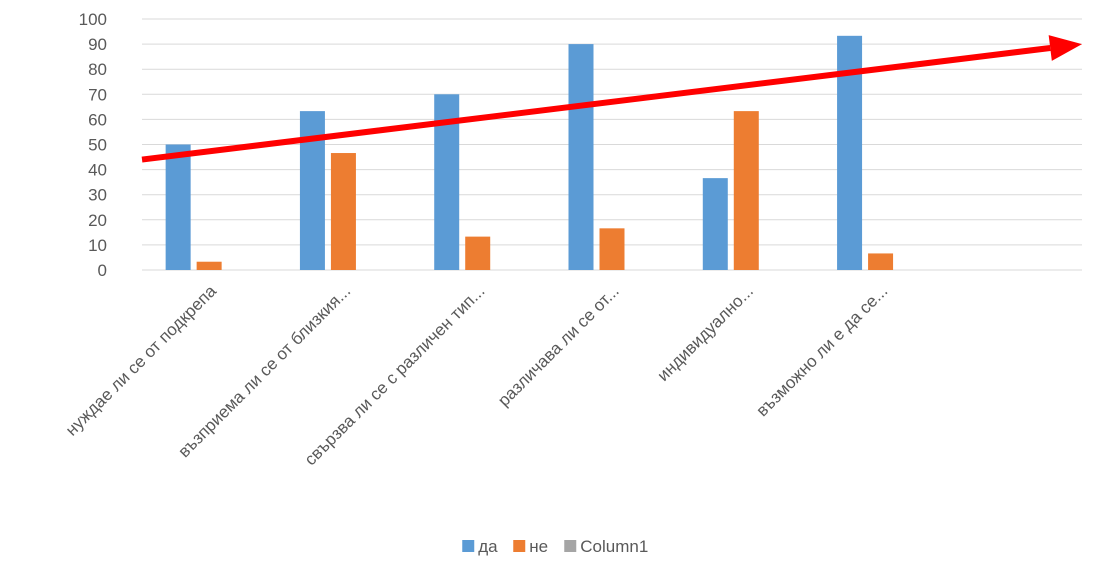 This screenshot has width=1111, height=569. I want to click on y-tick-label: 20, so click(97, 220).